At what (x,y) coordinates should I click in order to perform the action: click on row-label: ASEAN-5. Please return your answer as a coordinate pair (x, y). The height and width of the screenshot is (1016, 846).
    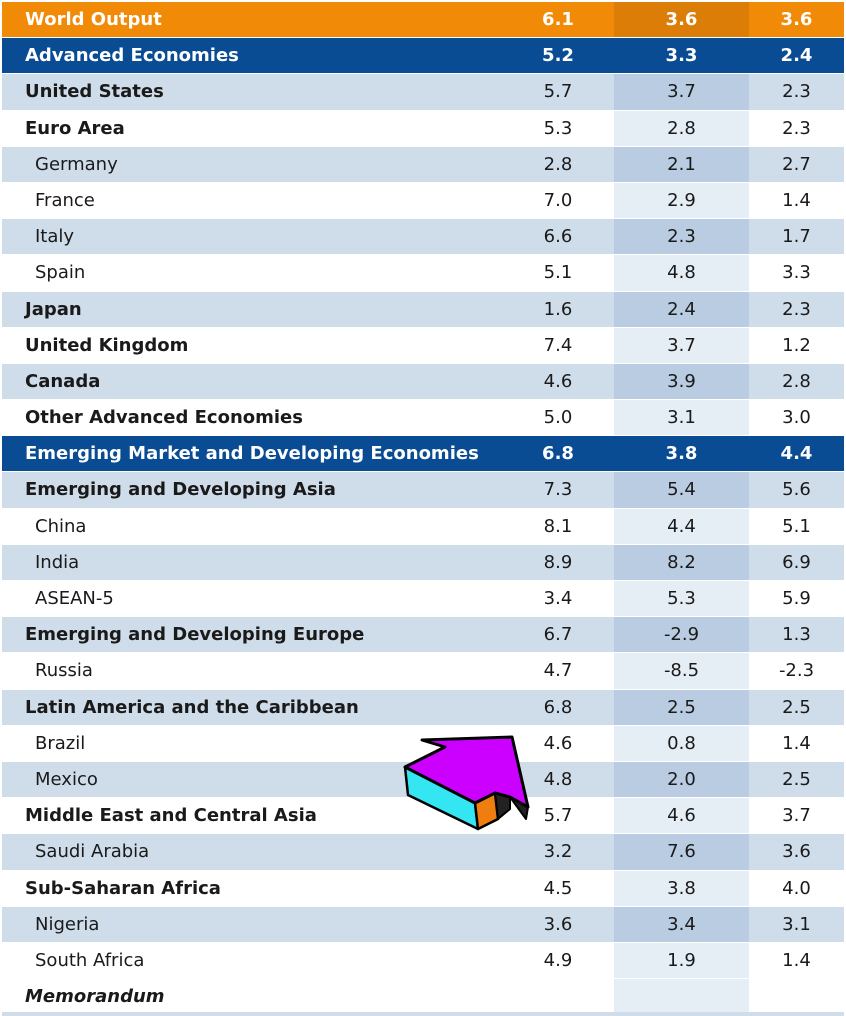
    Looking at the image, I should click on (74, 598).